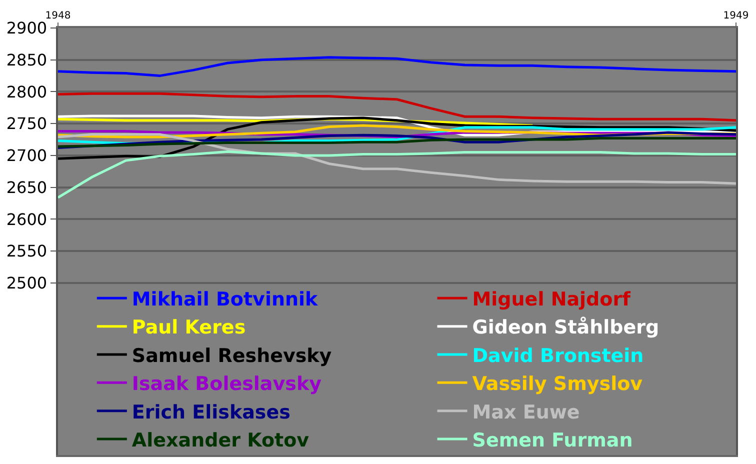  I want to click on legend-label: David Bronstein, so click(558, 355).